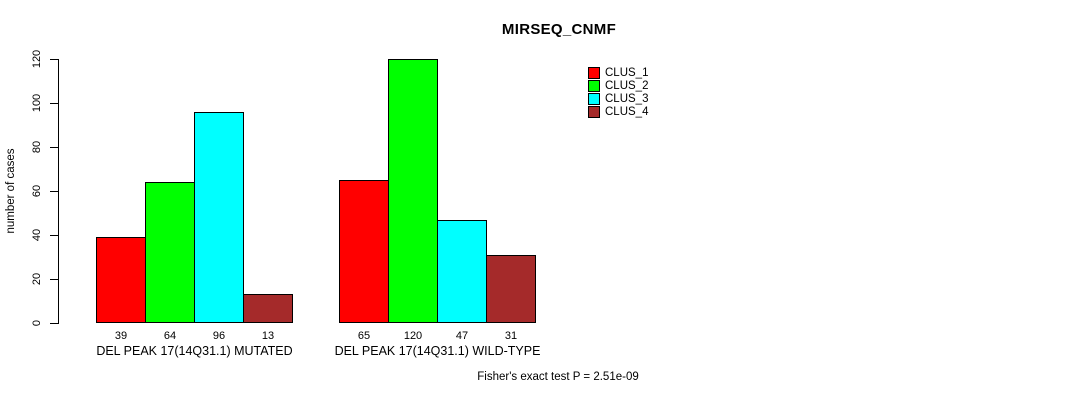 This screenshot has height=400, width=1090. What do you see at coordinates (170, 336) in the screenshot?
I see `bar-value-label: 64` at bounding box center [170, 336].